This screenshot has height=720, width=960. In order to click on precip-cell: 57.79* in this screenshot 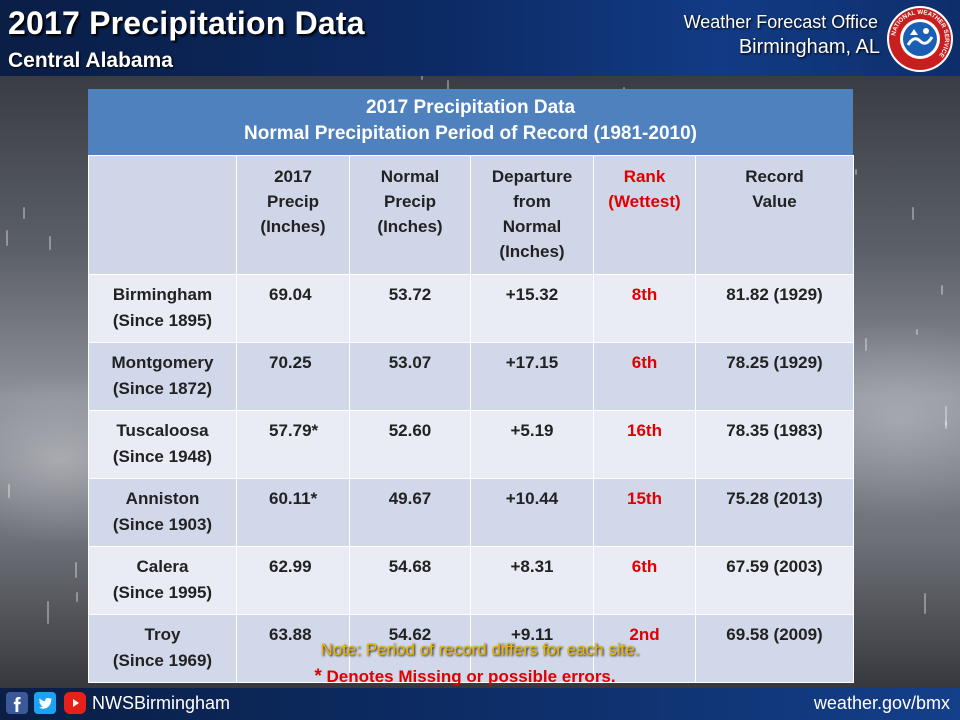, I will do `click(293, 444)`.